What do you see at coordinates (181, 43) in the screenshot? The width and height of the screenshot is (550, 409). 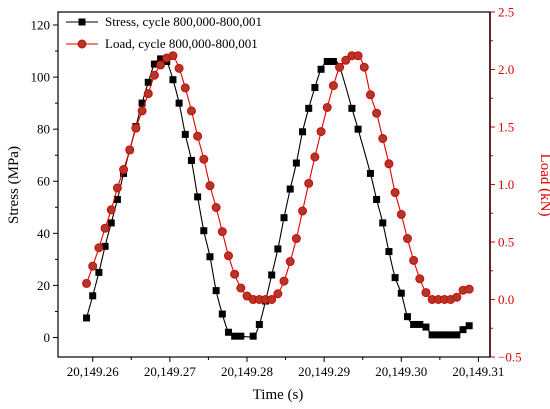 I see `legend-label-load: Load, cycle 800,000-800,001` at bounding box center [181, 43].